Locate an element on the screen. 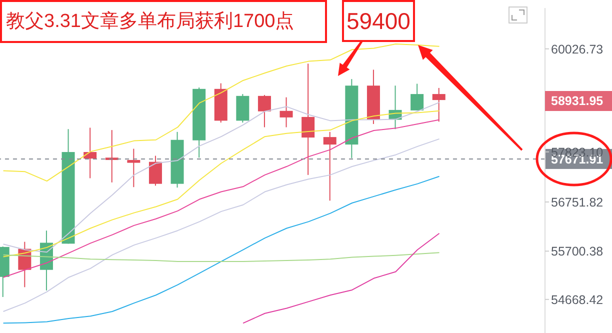 This screenshot has width=612, height=333. annotation: 59400 is located at coordinates (378, 21).